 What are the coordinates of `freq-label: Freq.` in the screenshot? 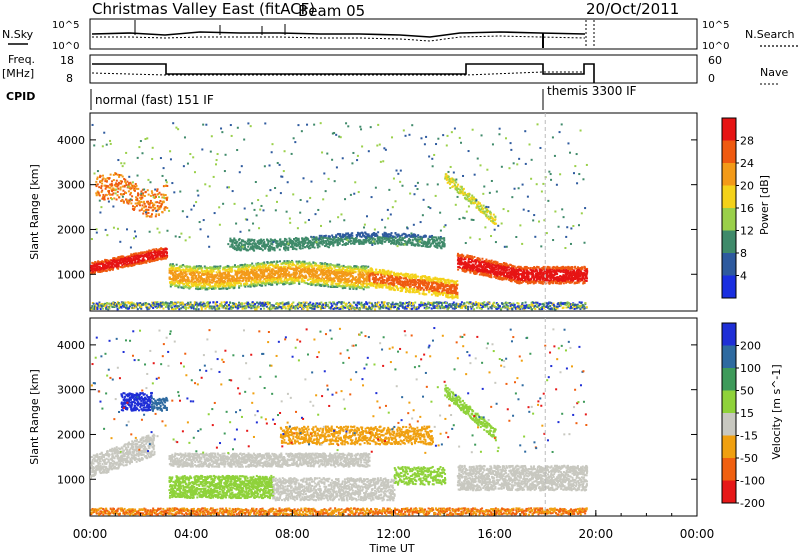 It's located at (21, 59).